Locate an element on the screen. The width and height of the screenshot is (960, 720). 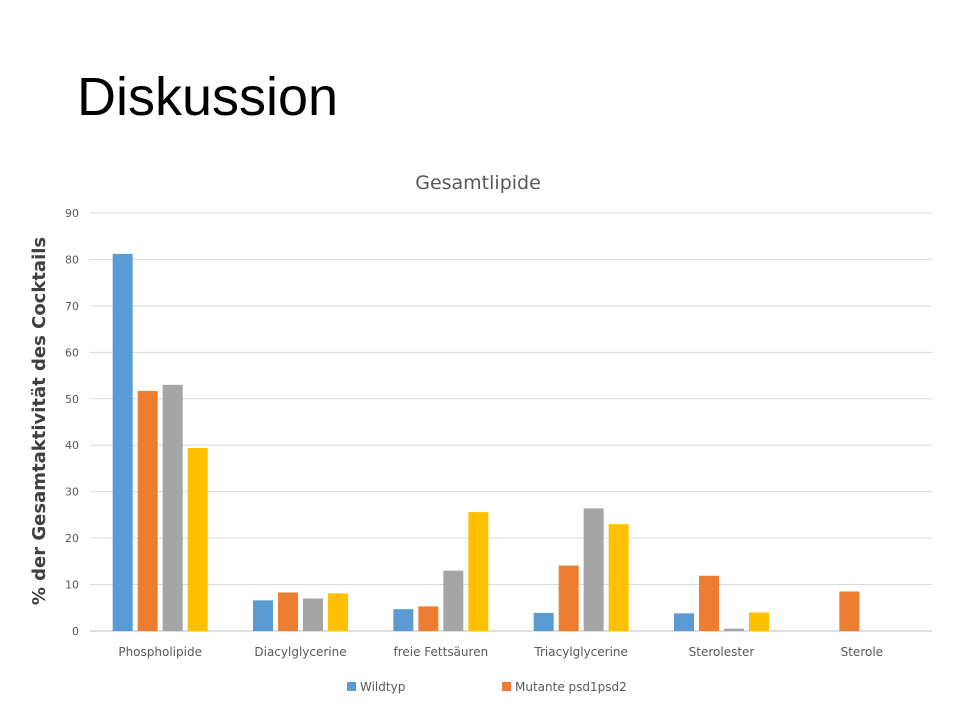
y-tick-label: 70 is located at coordinates (72, 306).